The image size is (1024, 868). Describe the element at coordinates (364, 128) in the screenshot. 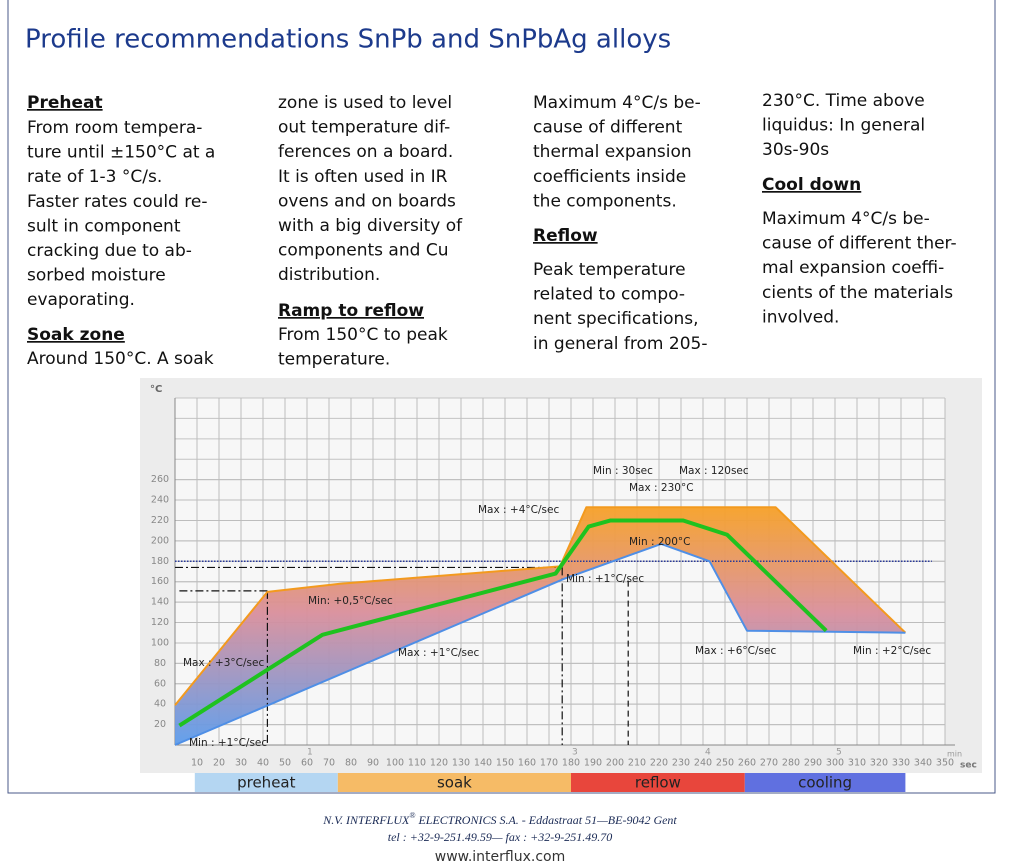

I see `body-line: out temperature dif-` at that location.